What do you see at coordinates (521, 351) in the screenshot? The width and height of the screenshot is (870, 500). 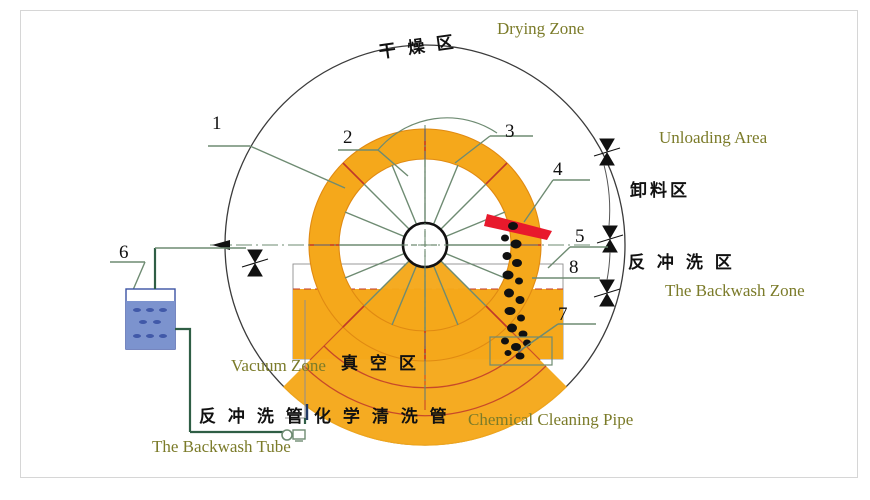 I see `cake-collection-box` at bounding box center [521, 351].